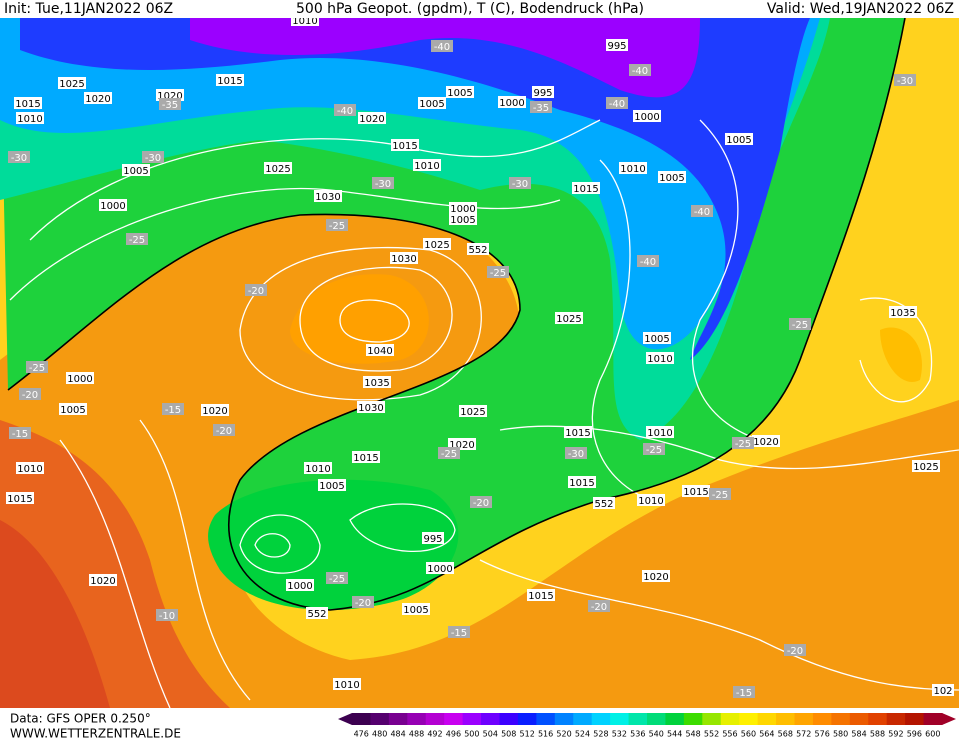  I want to click on temperature-label: -35, so click(170, 105).